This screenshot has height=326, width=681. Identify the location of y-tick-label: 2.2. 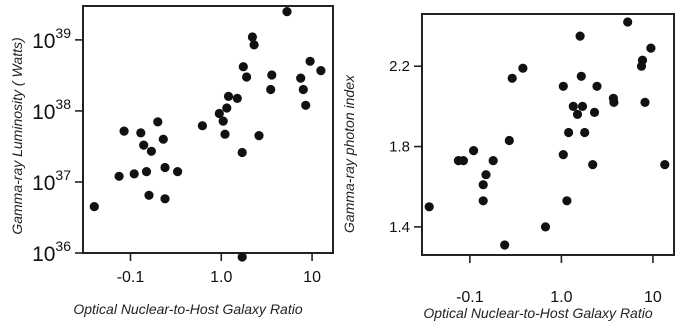
(399, 66).